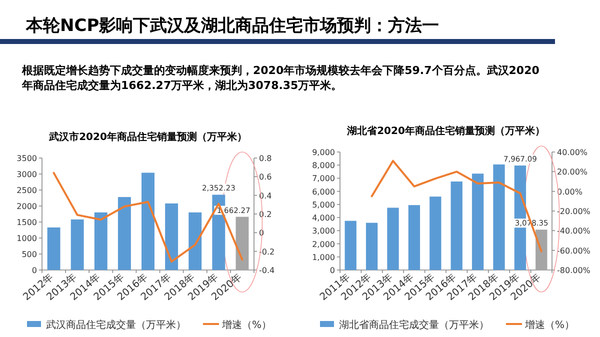 This screenshot has height=337, width=600. Describe the element at coordinates (323, 257) in the screenshot. I see `y-tick-label: 1,000` at that location.